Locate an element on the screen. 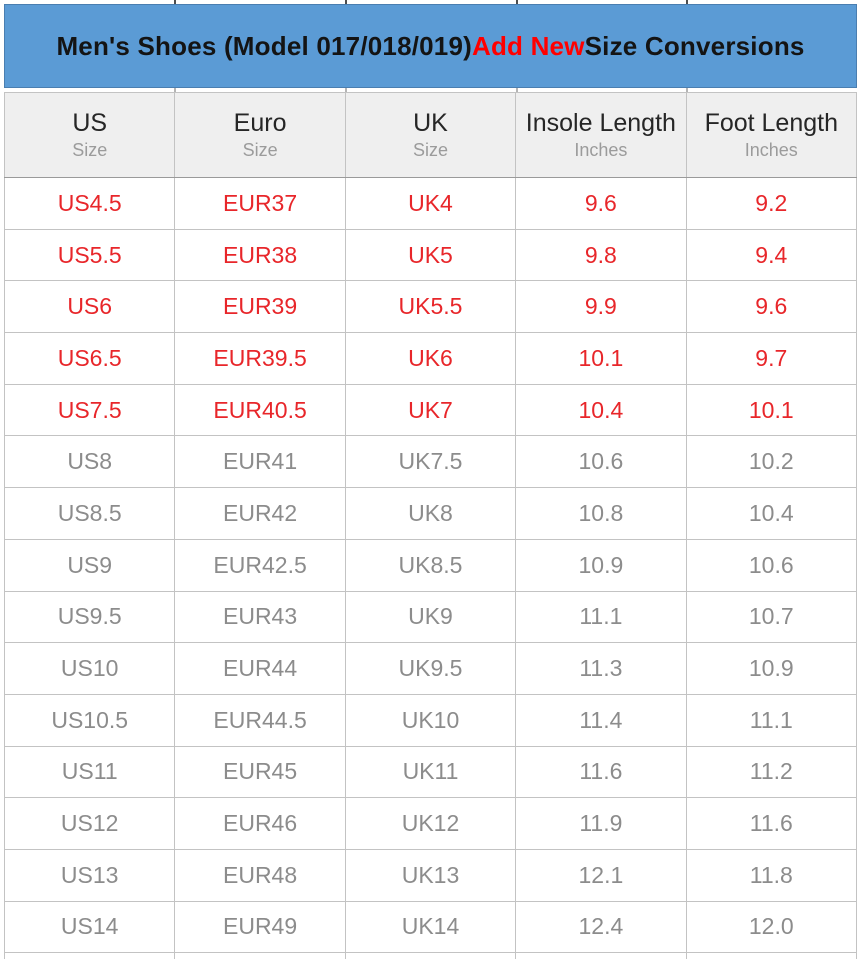 The image size is (861, 960). table-row: US9 EUR42.5 UK8.5 10.9 10.6 is located at coordinates (430, 565).